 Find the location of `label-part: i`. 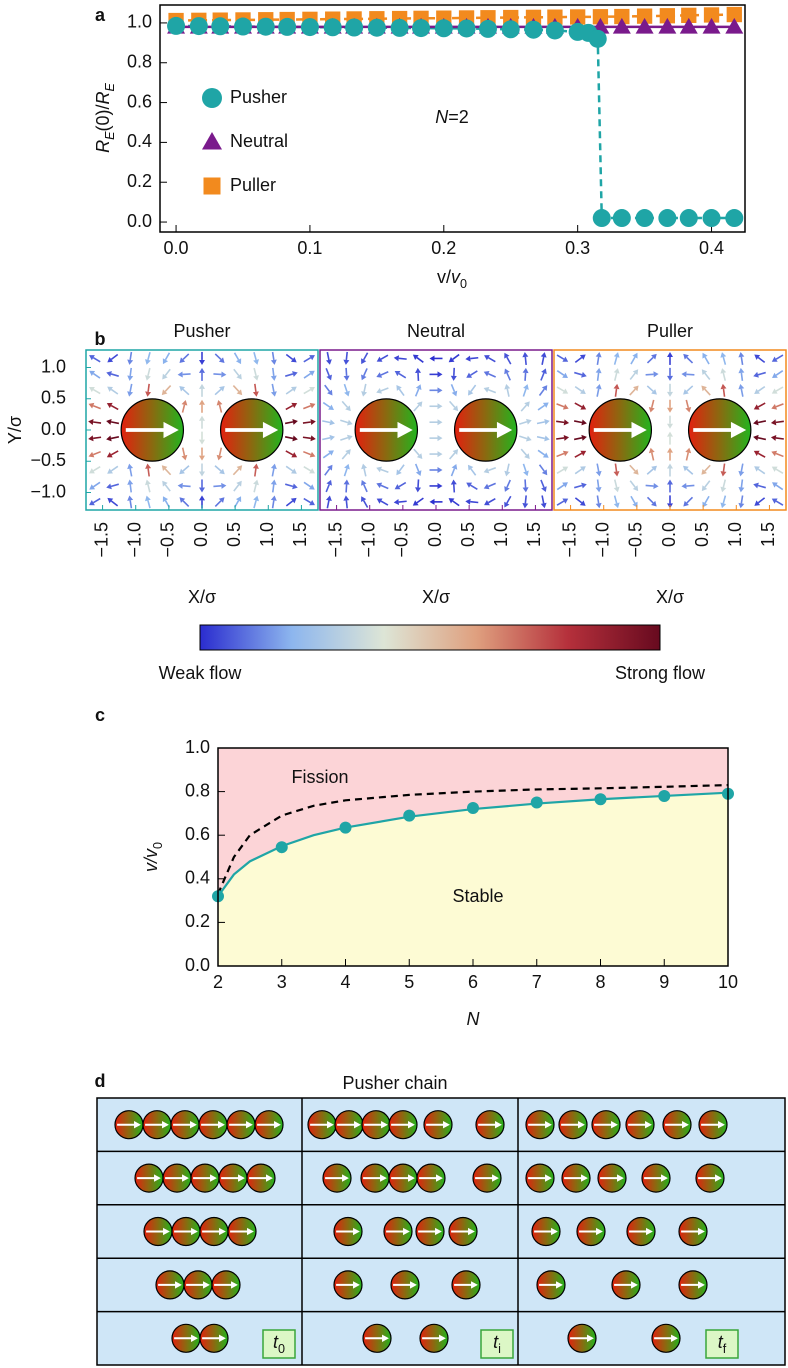

label-part: i is located at coordinates (499, 1349).